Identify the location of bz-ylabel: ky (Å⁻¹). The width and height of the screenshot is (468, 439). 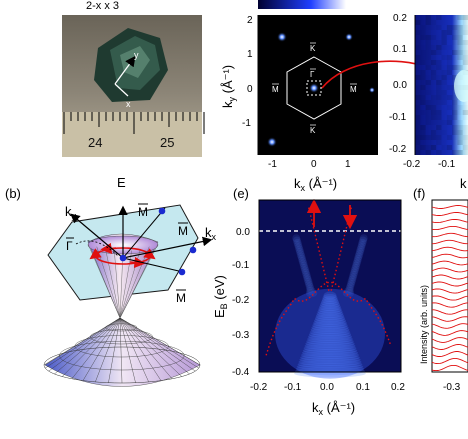
(228, 86).